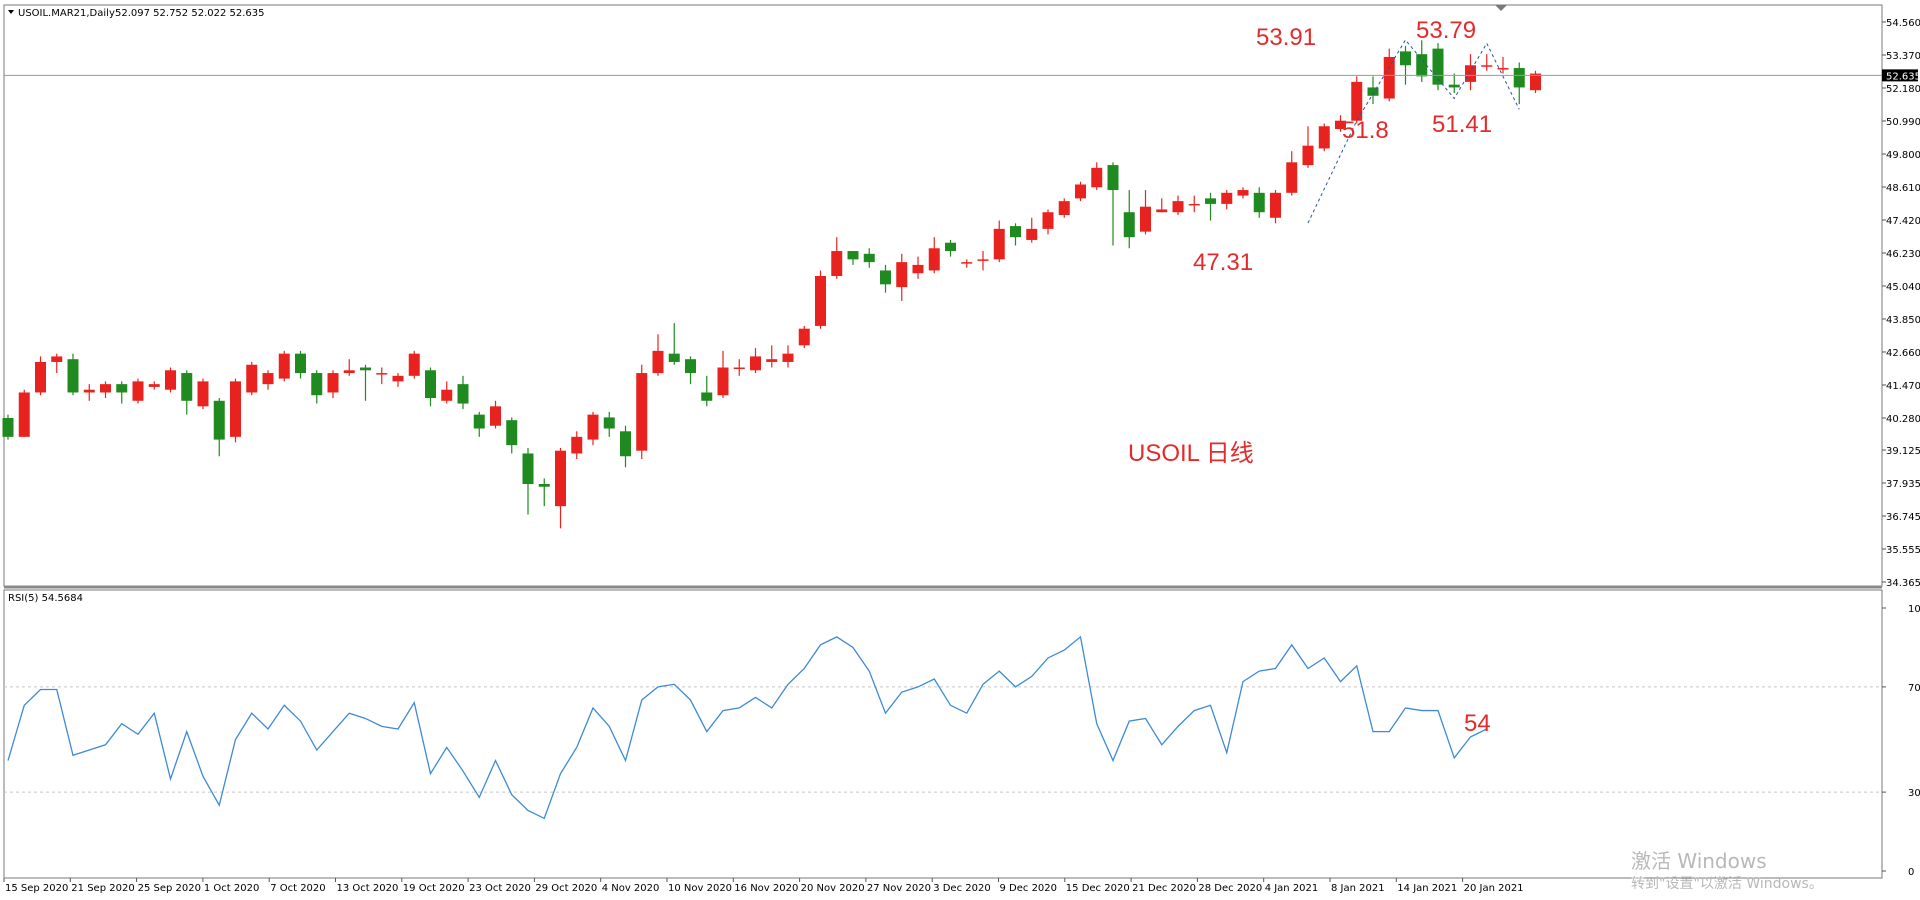  What do you see at coordinates (1903, 23) in the screenshot?
I see `price-tick-label: 54.560` at bounding box center [1903, 23].